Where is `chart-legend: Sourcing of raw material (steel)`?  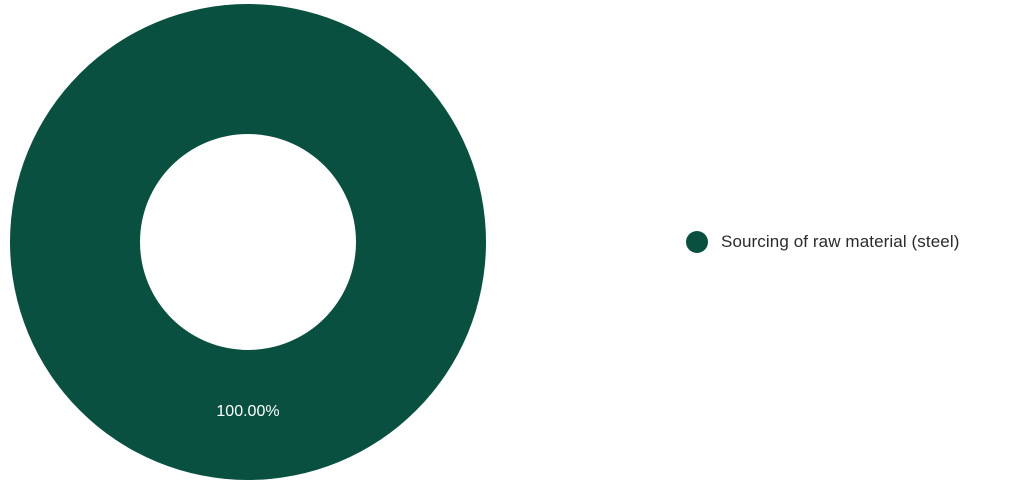 chart-legend: Sourcing of raw material (steel) is located at coordinates (822, 242).